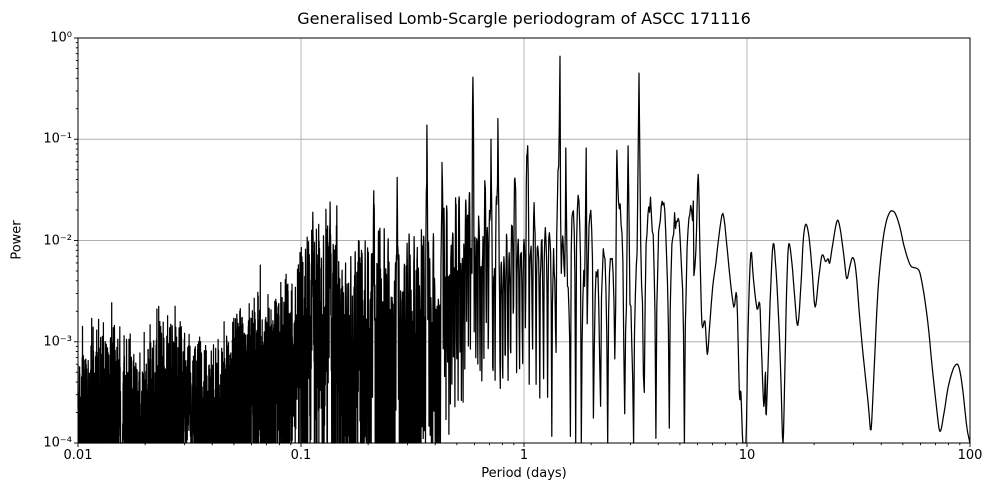 The image size is (1000, 500). What do you see at coordinates (524, 473) in the screenshot?
I see `x-axis-label: Period (days)` at bounding box center [524, 473].